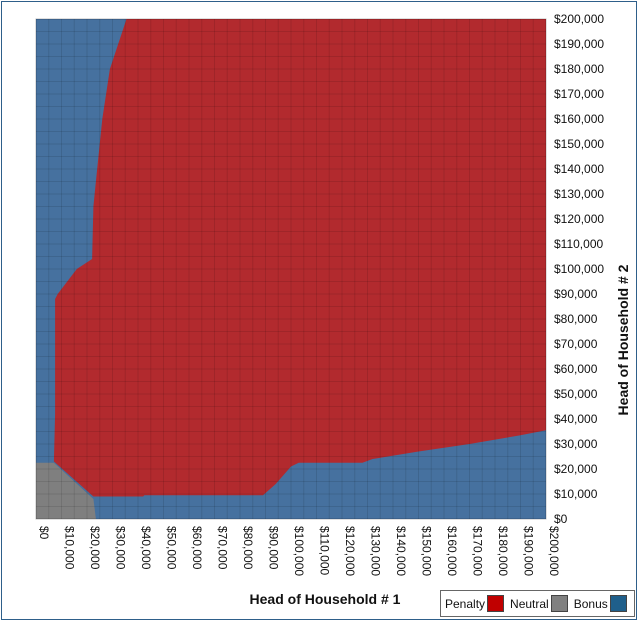 Image resolution: width=640 pixels, height=623 pixels. I want to click on legend-item-bonus: Bonus, so click(602, 603).